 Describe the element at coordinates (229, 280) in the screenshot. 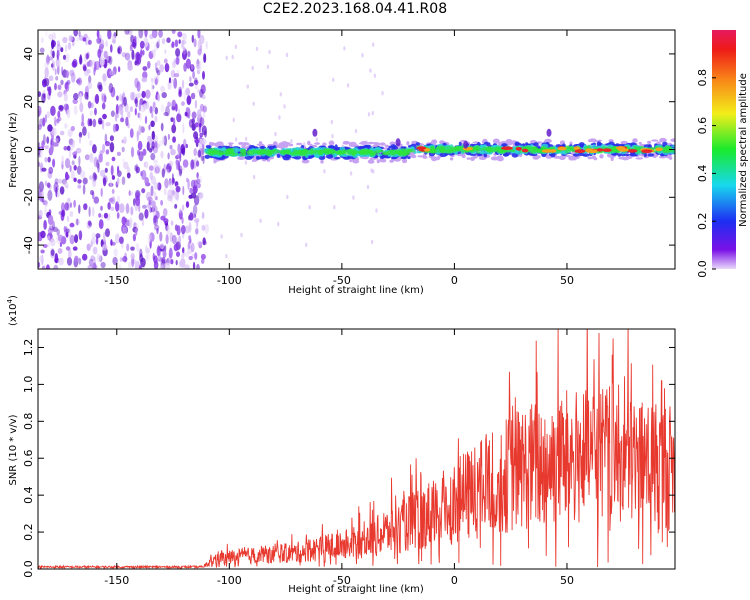

I see `x-tick-label: -100` at that location.